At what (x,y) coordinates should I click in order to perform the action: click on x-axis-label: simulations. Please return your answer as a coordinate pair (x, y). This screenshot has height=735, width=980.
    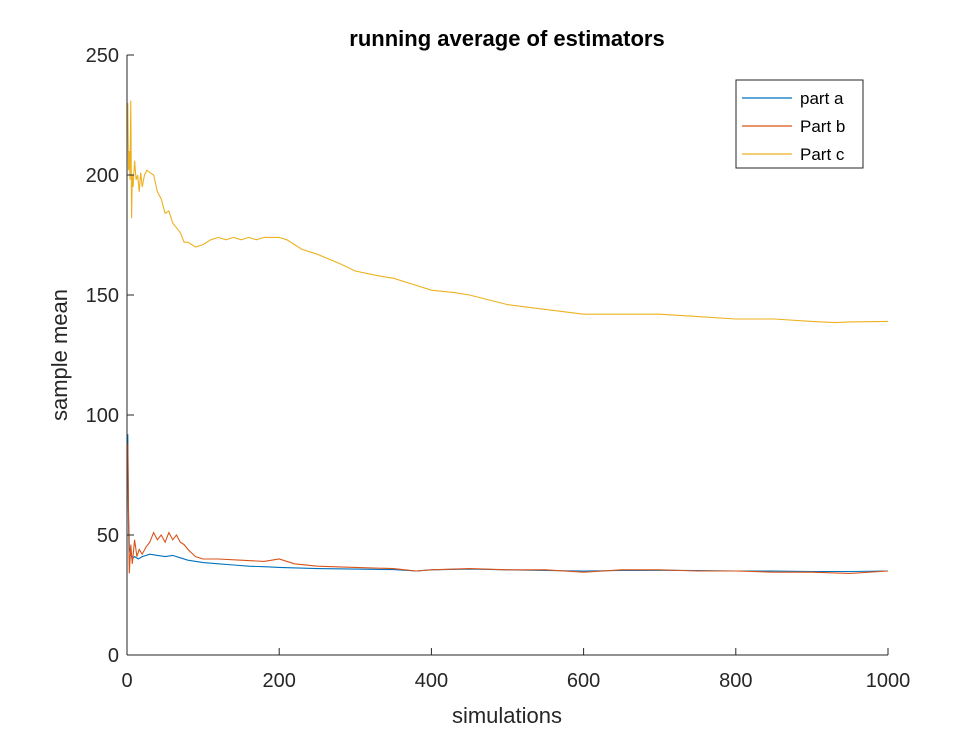
    Looking at the image, I should click on (507, 715).